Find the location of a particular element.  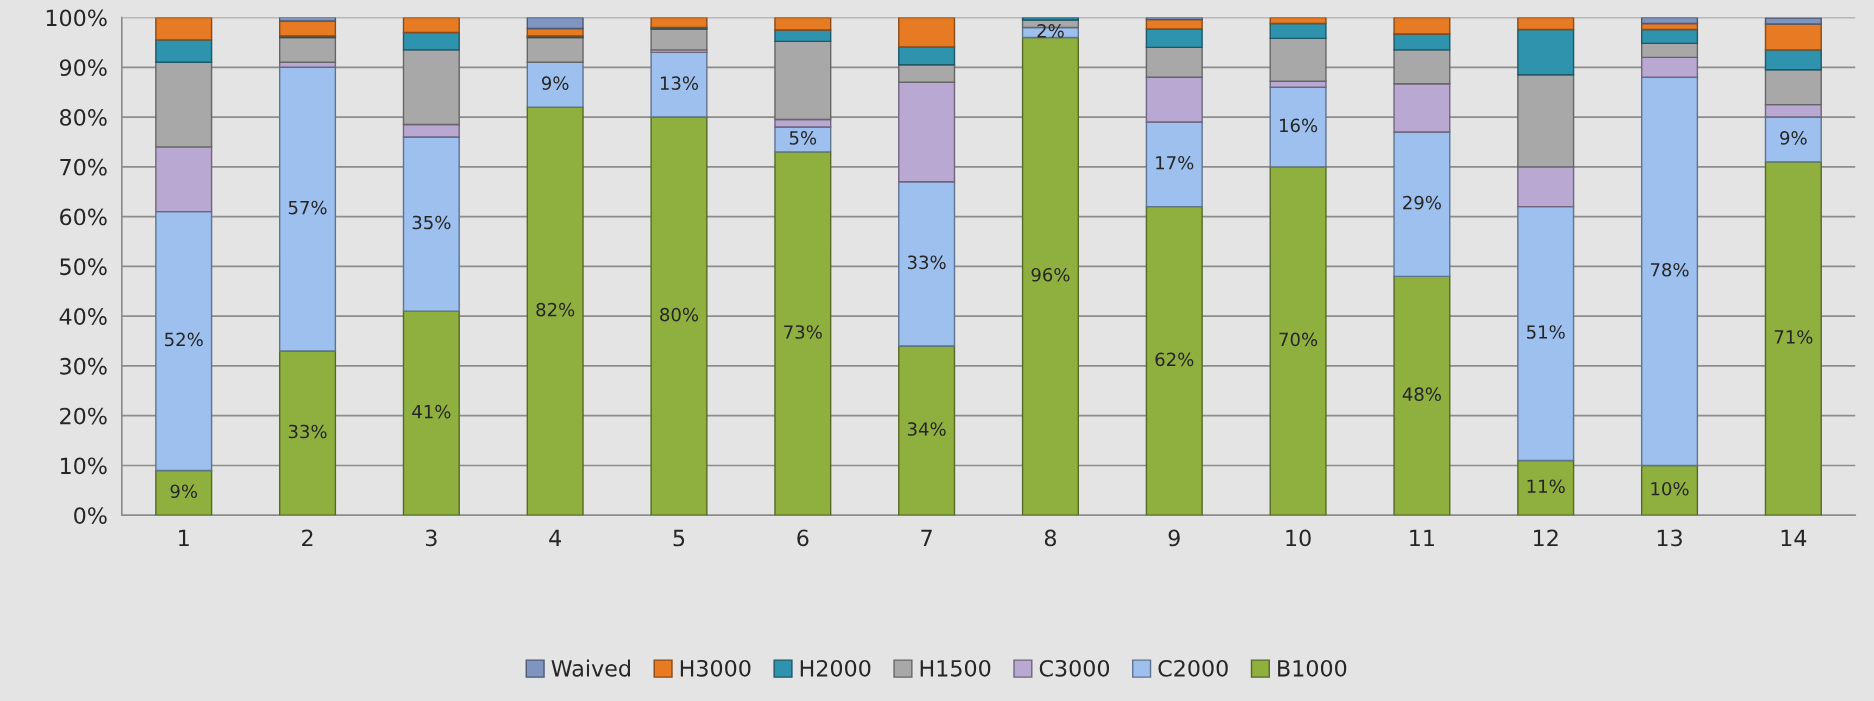

data-label: 52% is located at coordinates (184, 339).